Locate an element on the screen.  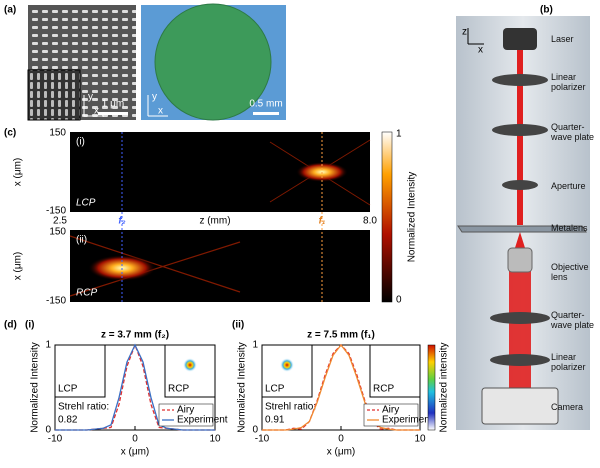
panel-label: (b) is located at coordinates (546, 10).